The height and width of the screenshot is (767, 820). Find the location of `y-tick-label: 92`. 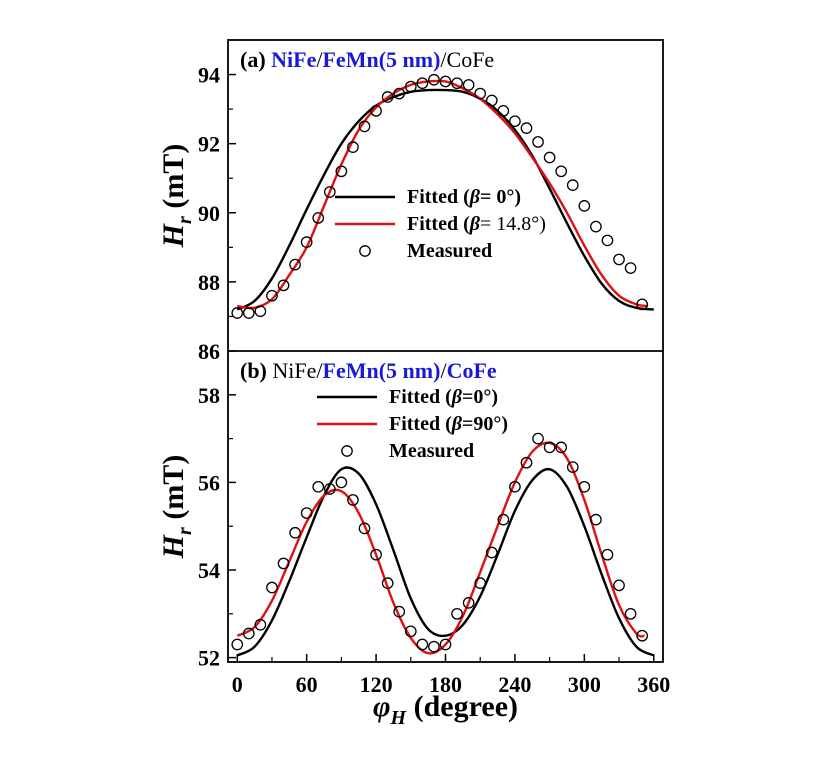

y-tick-label: 92 is located at coordinates (209, 144).